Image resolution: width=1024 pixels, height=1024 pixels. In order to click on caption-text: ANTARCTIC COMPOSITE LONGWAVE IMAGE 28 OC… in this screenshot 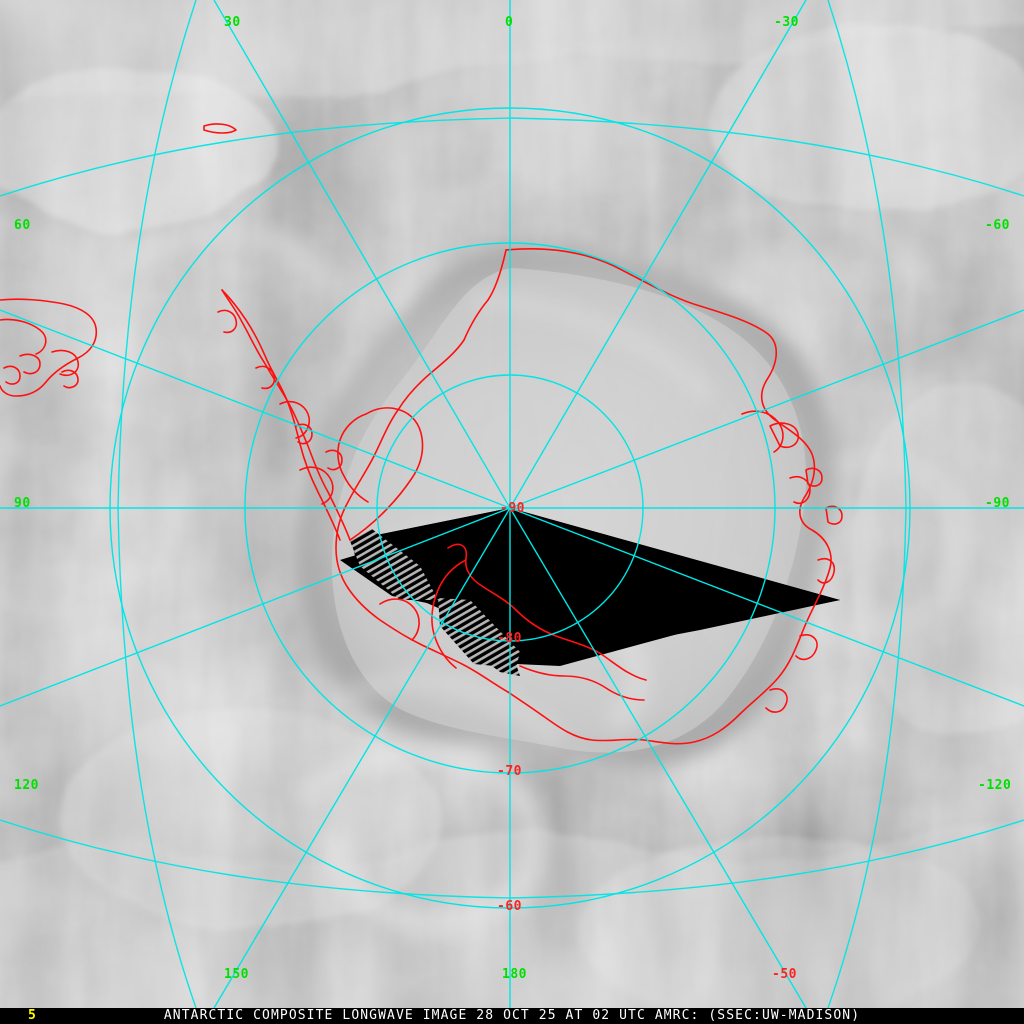, I will do `click(512, 1015)`.